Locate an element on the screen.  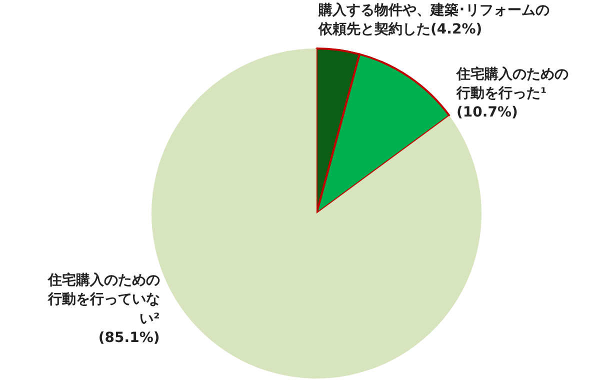
data-label: (85.1%) is located at coordinates (129, 338).